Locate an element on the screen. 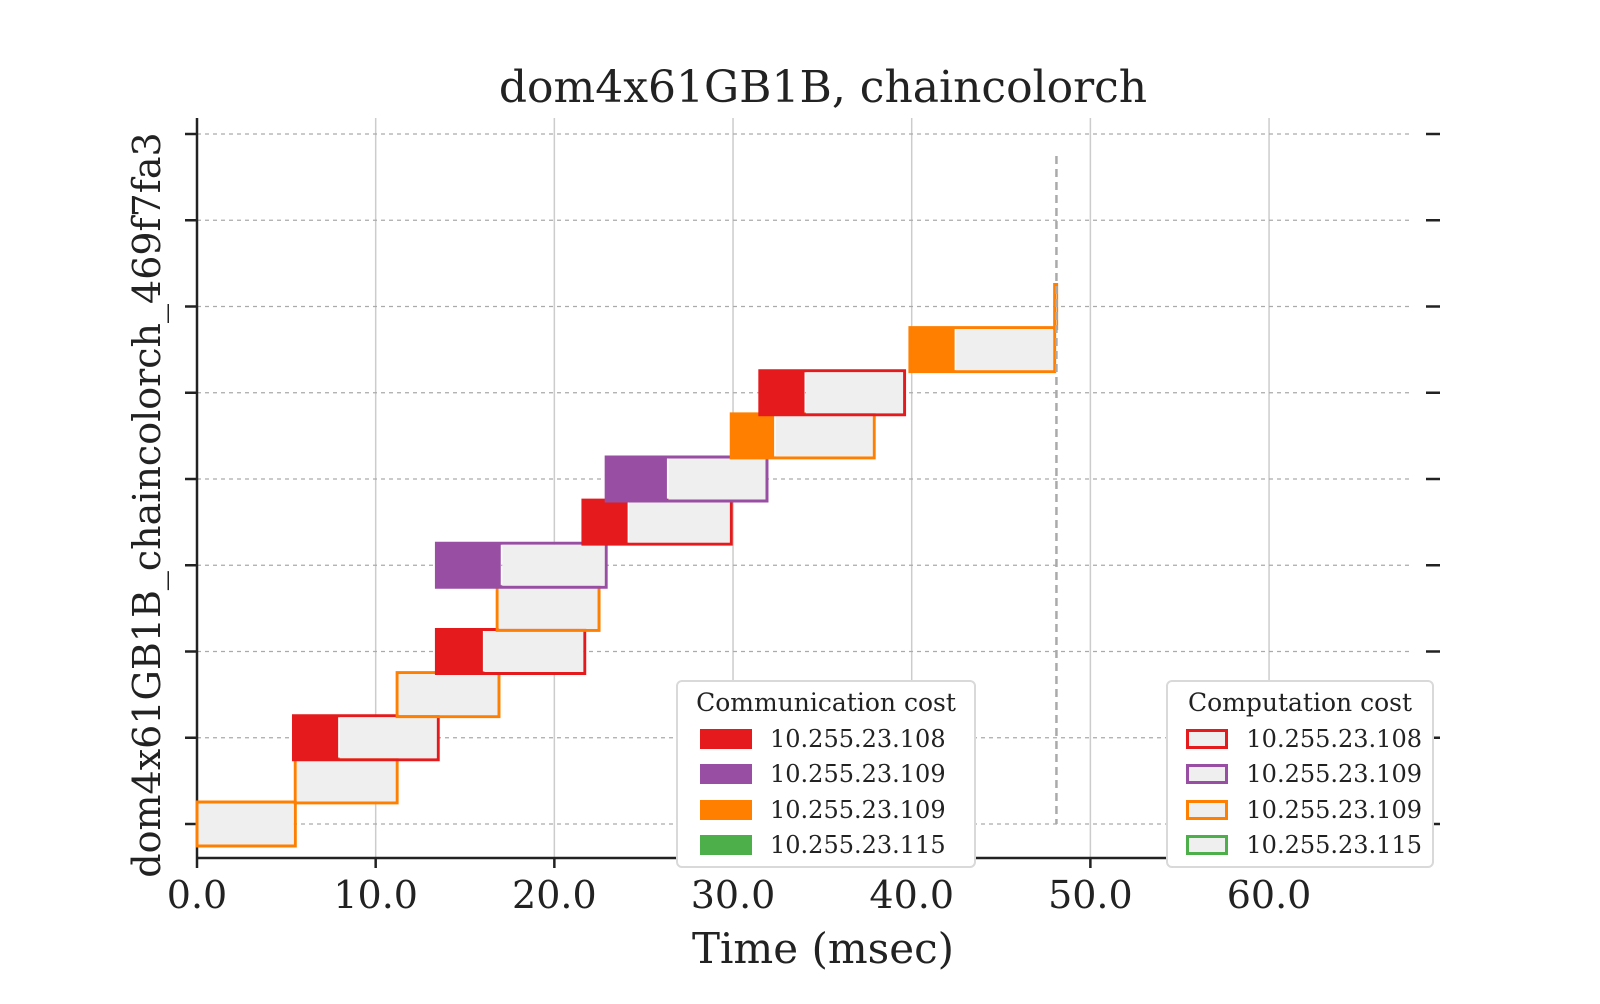 The height and width of the screenshot is (1004, 1600). x-tick-label: 50.0 is located at coordinates (1090, 895).